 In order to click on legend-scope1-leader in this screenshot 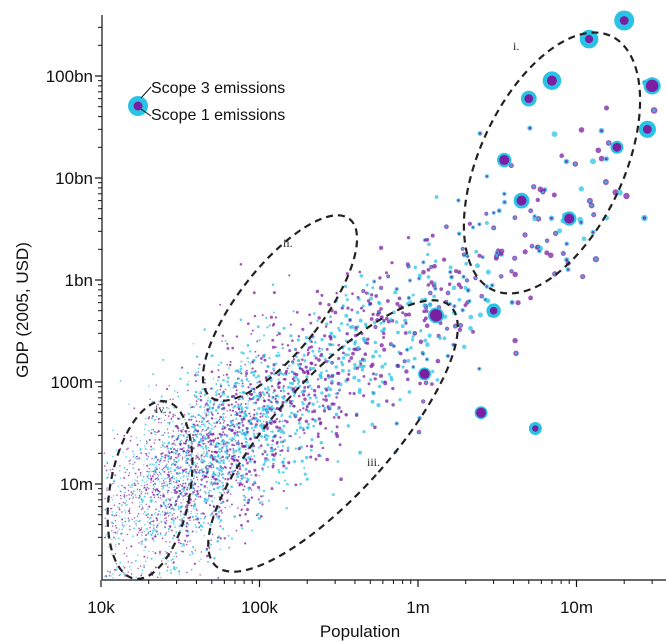, I will do `click(146, 112)`.